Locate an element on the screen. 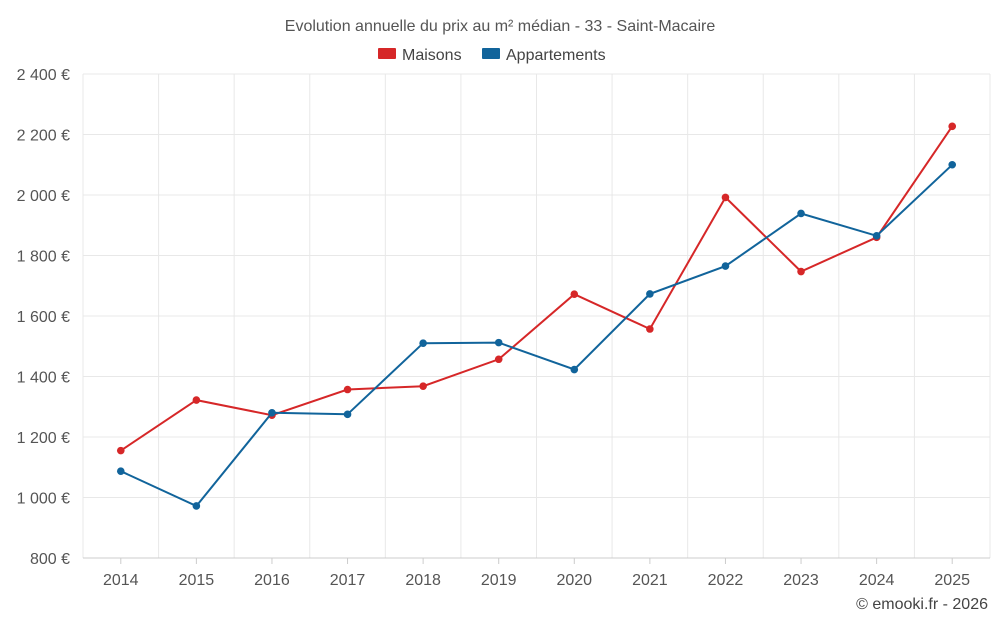 This screenshot has width=1000, height=625. y-tick-label: 800 € is located at coordinates (50, 559).